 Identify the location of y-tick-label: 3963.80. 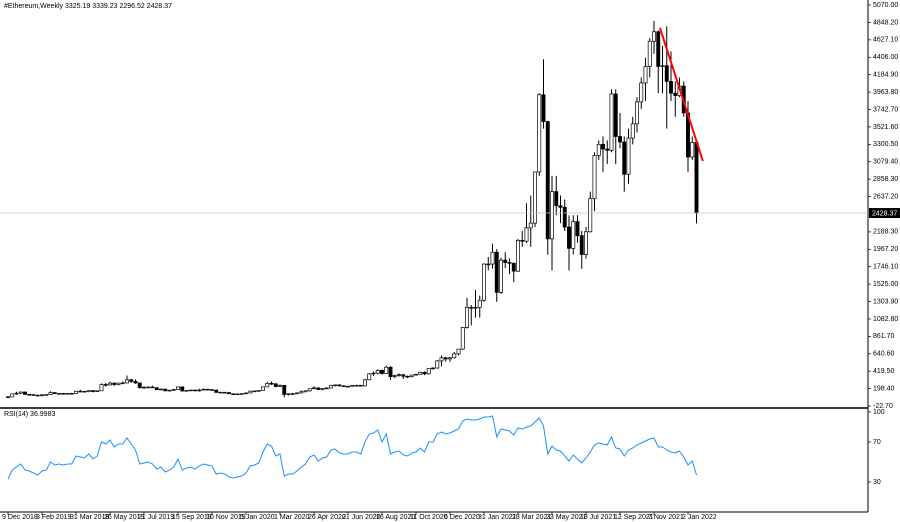
(885, 92).